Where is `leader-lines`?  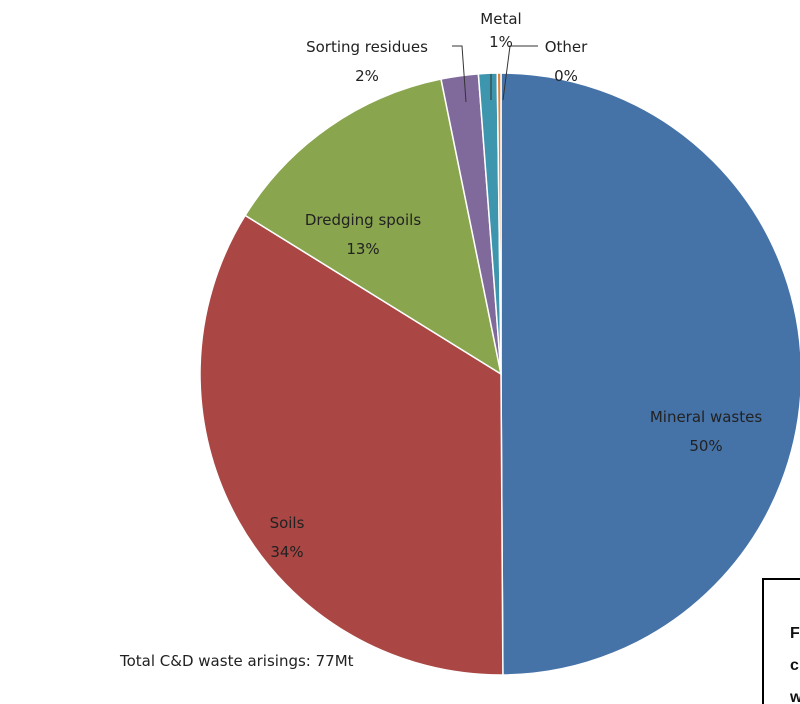
leader-lines is located at coordinates (495, 74).